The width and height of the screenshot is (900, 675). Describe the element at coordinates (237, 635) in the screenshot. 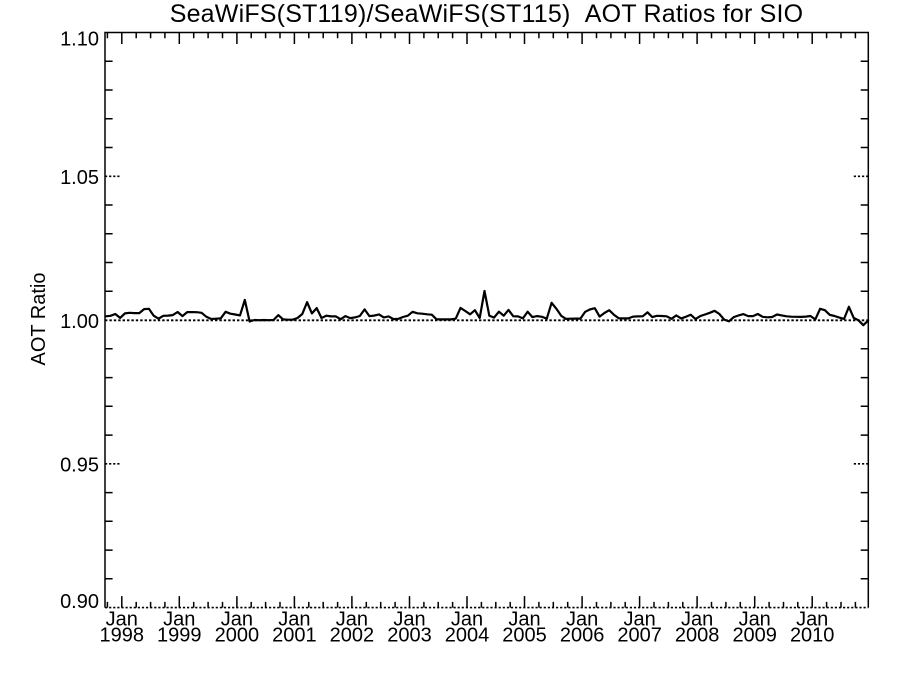

I see `svg-text: 2000` at that location.